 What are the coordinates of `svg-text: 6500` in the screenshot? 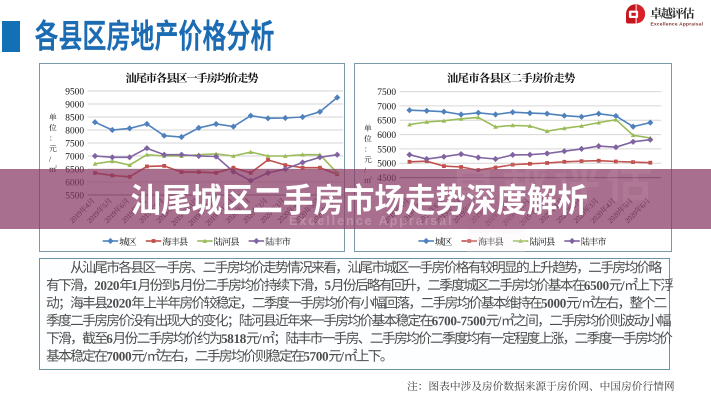 It's located at (386, 122).